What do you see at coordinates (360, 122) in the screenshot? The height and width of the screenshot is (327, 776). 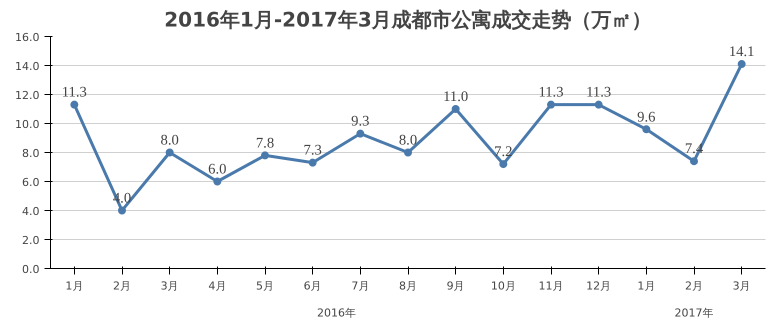 I see `text: 9.3` at bounding box center [360, 122].